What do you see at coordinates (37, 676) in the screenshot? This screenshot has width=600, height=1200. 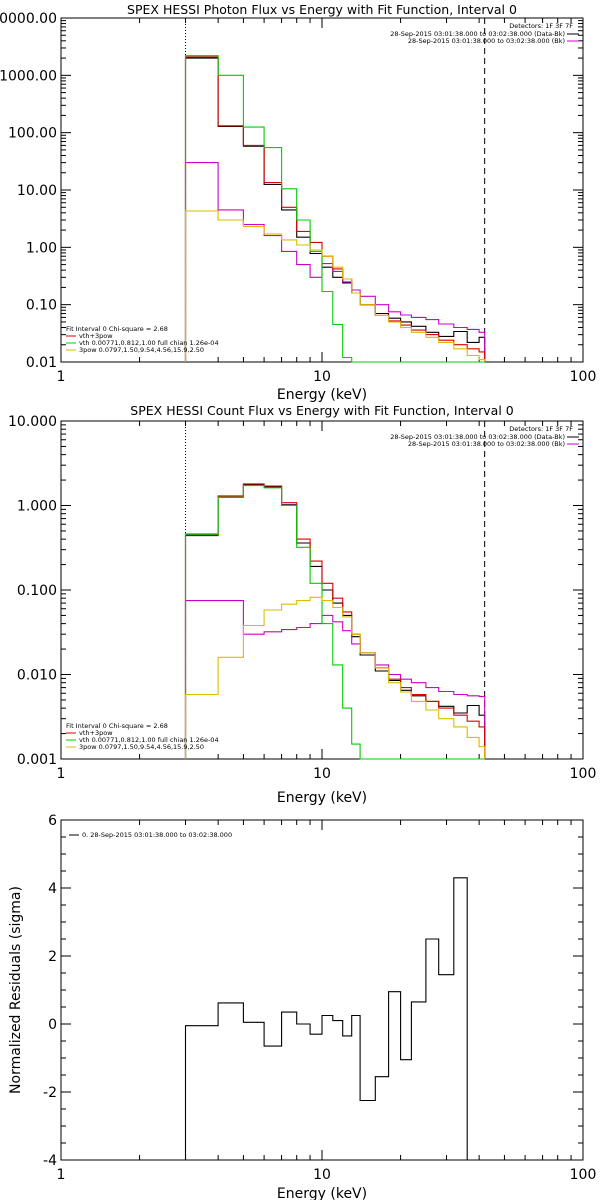 I see `y-tick-label: 0.010` at bounding box center [37, 676].